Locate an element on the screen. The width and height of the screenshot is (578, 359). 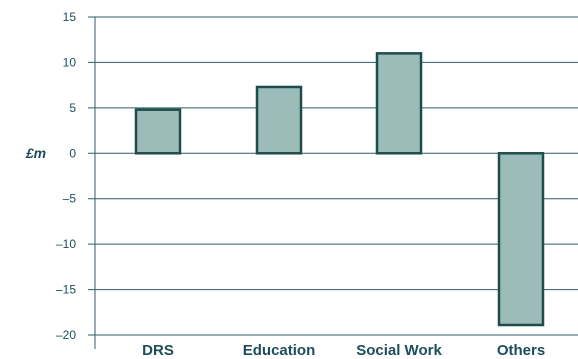
category-label: Social Work is located at coordinates (399, 350).